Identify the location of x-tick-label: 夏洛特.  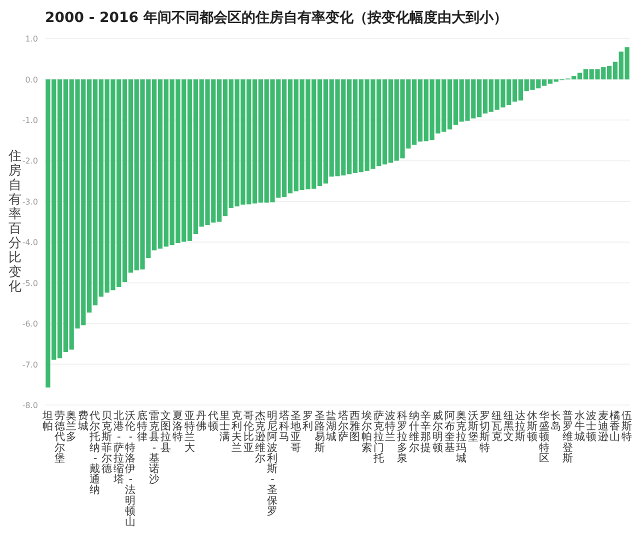
(178, 427).